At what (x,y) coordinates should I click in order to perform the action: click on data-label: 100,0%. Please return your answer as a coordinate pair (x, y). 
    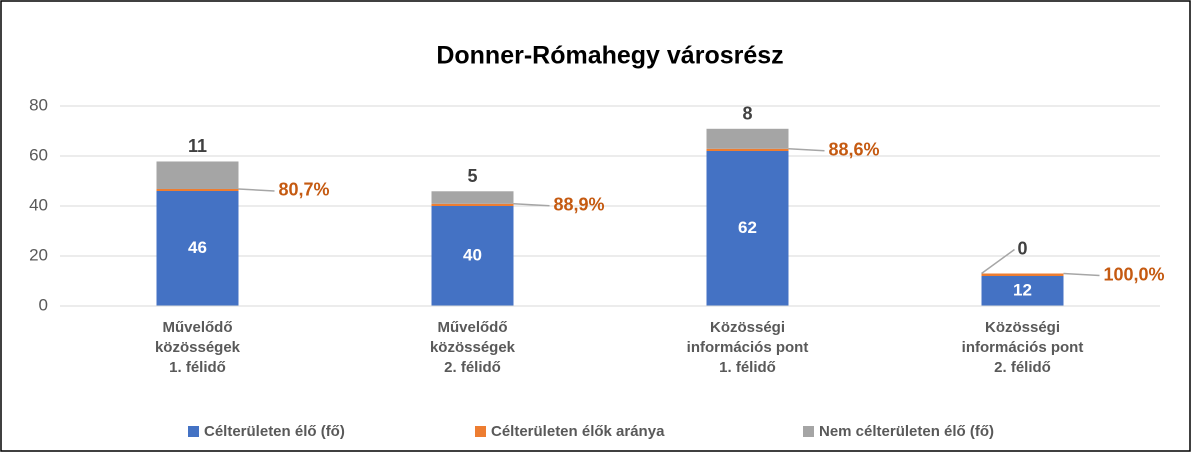
    Looking at the image, I should click on (1134, 274).